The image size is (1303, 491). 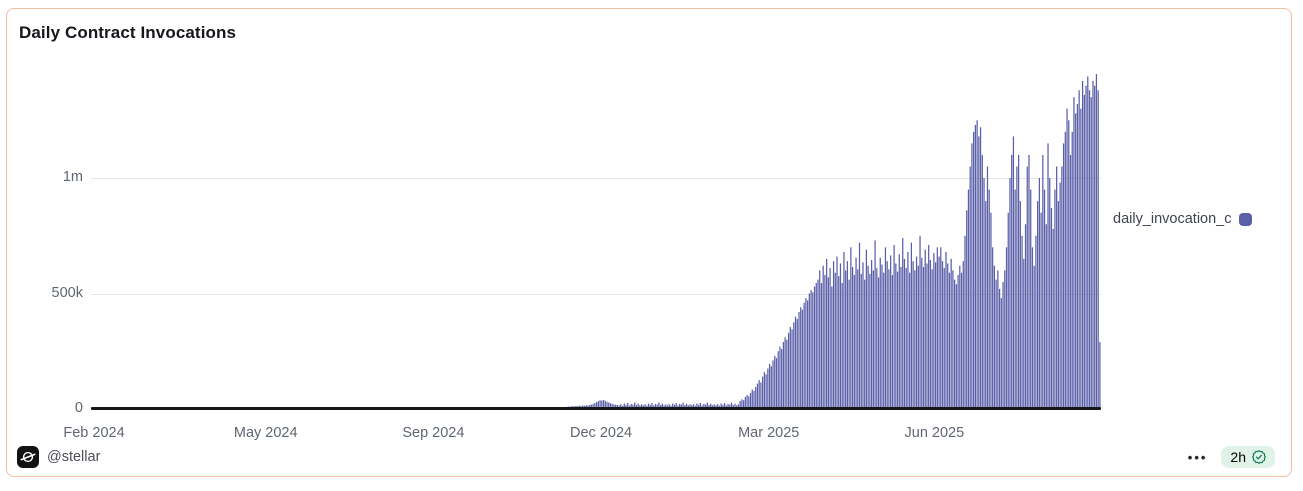 What do you see at coordinates (1182, 219) in the screenshot?
I see `legend-item: daily_invocation_c` at bounding box center [1182, 219].